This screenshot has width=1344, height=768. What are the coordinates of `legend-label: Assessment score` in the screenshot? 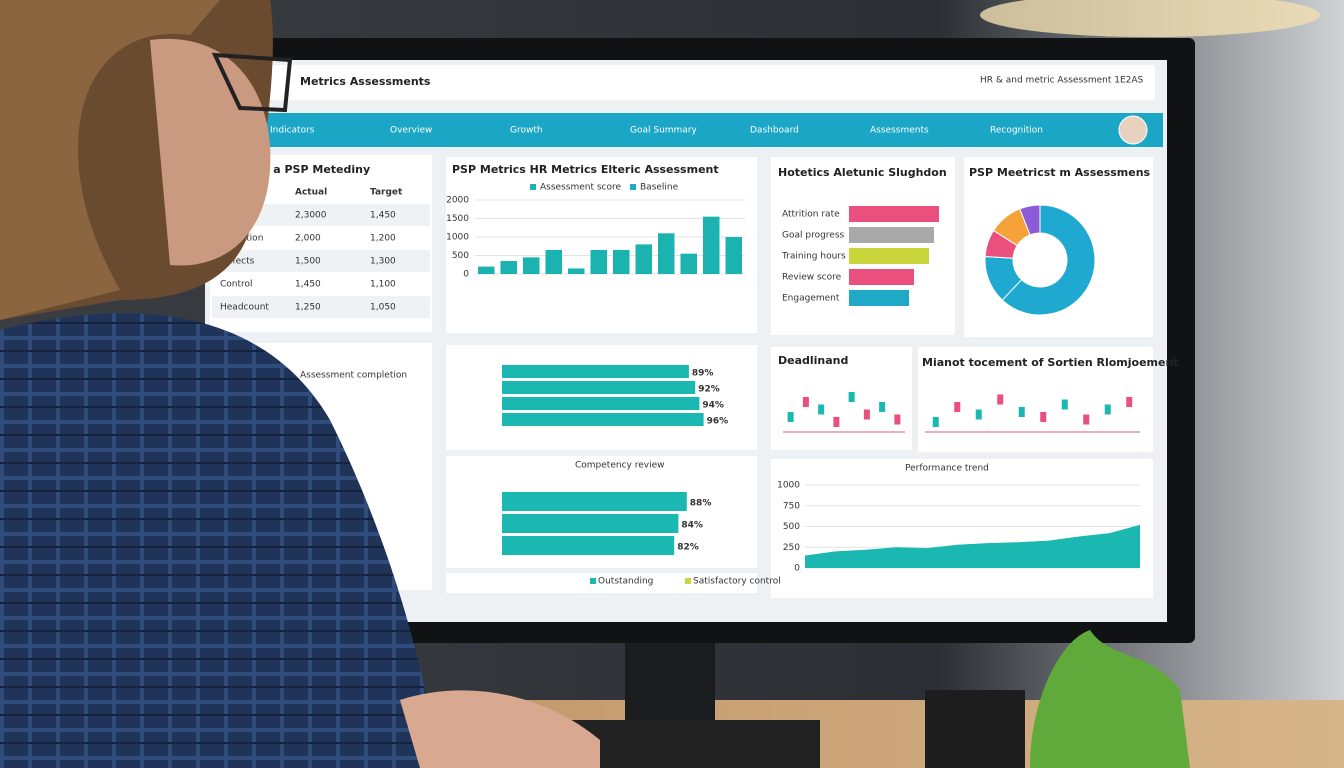 It's located at (580, 188).